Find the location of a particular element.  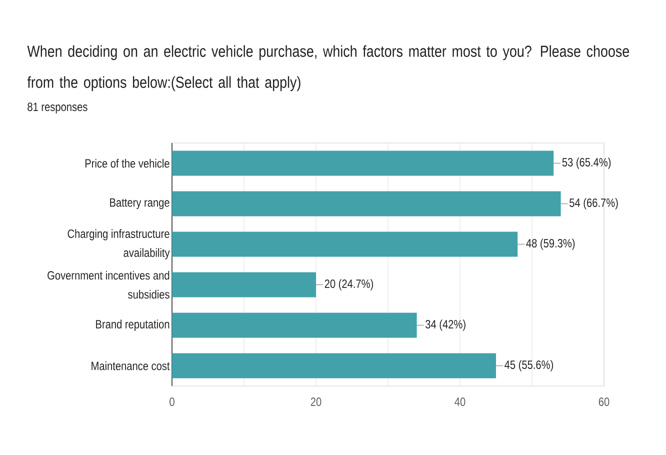

y-tick-label: Maintenance cost is located at coordinates (131, 365).